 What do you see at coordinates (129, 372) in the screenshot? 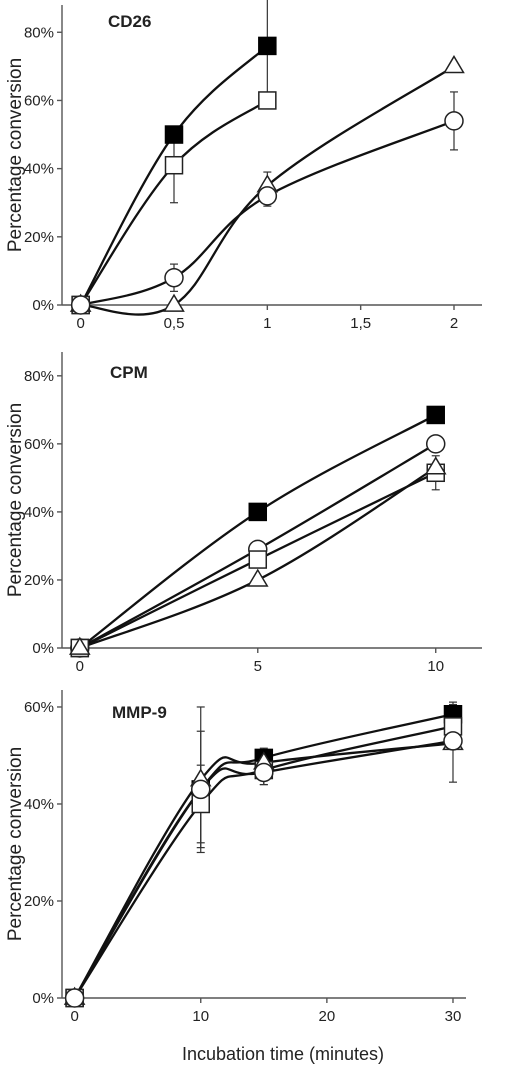
I see `panel-title: CPM` at bounding box center [129, 372].